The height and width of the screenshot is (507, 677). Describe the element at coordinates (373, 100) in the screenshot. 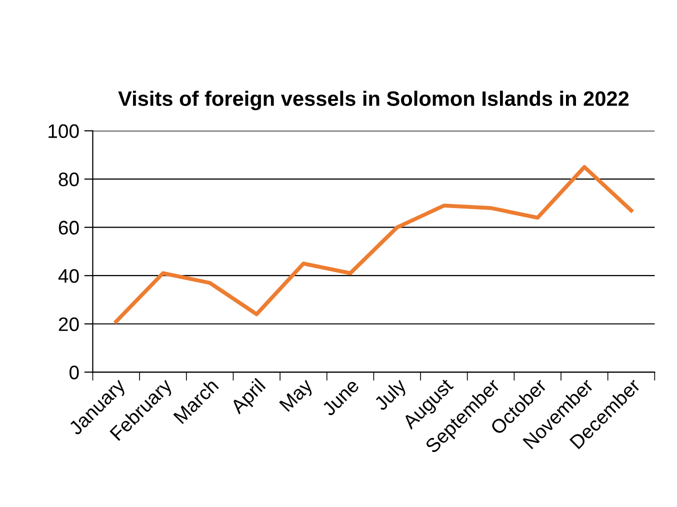

I see `chart-title: Visits of foreign vessels in Solomon Islands in 2022` at that location.